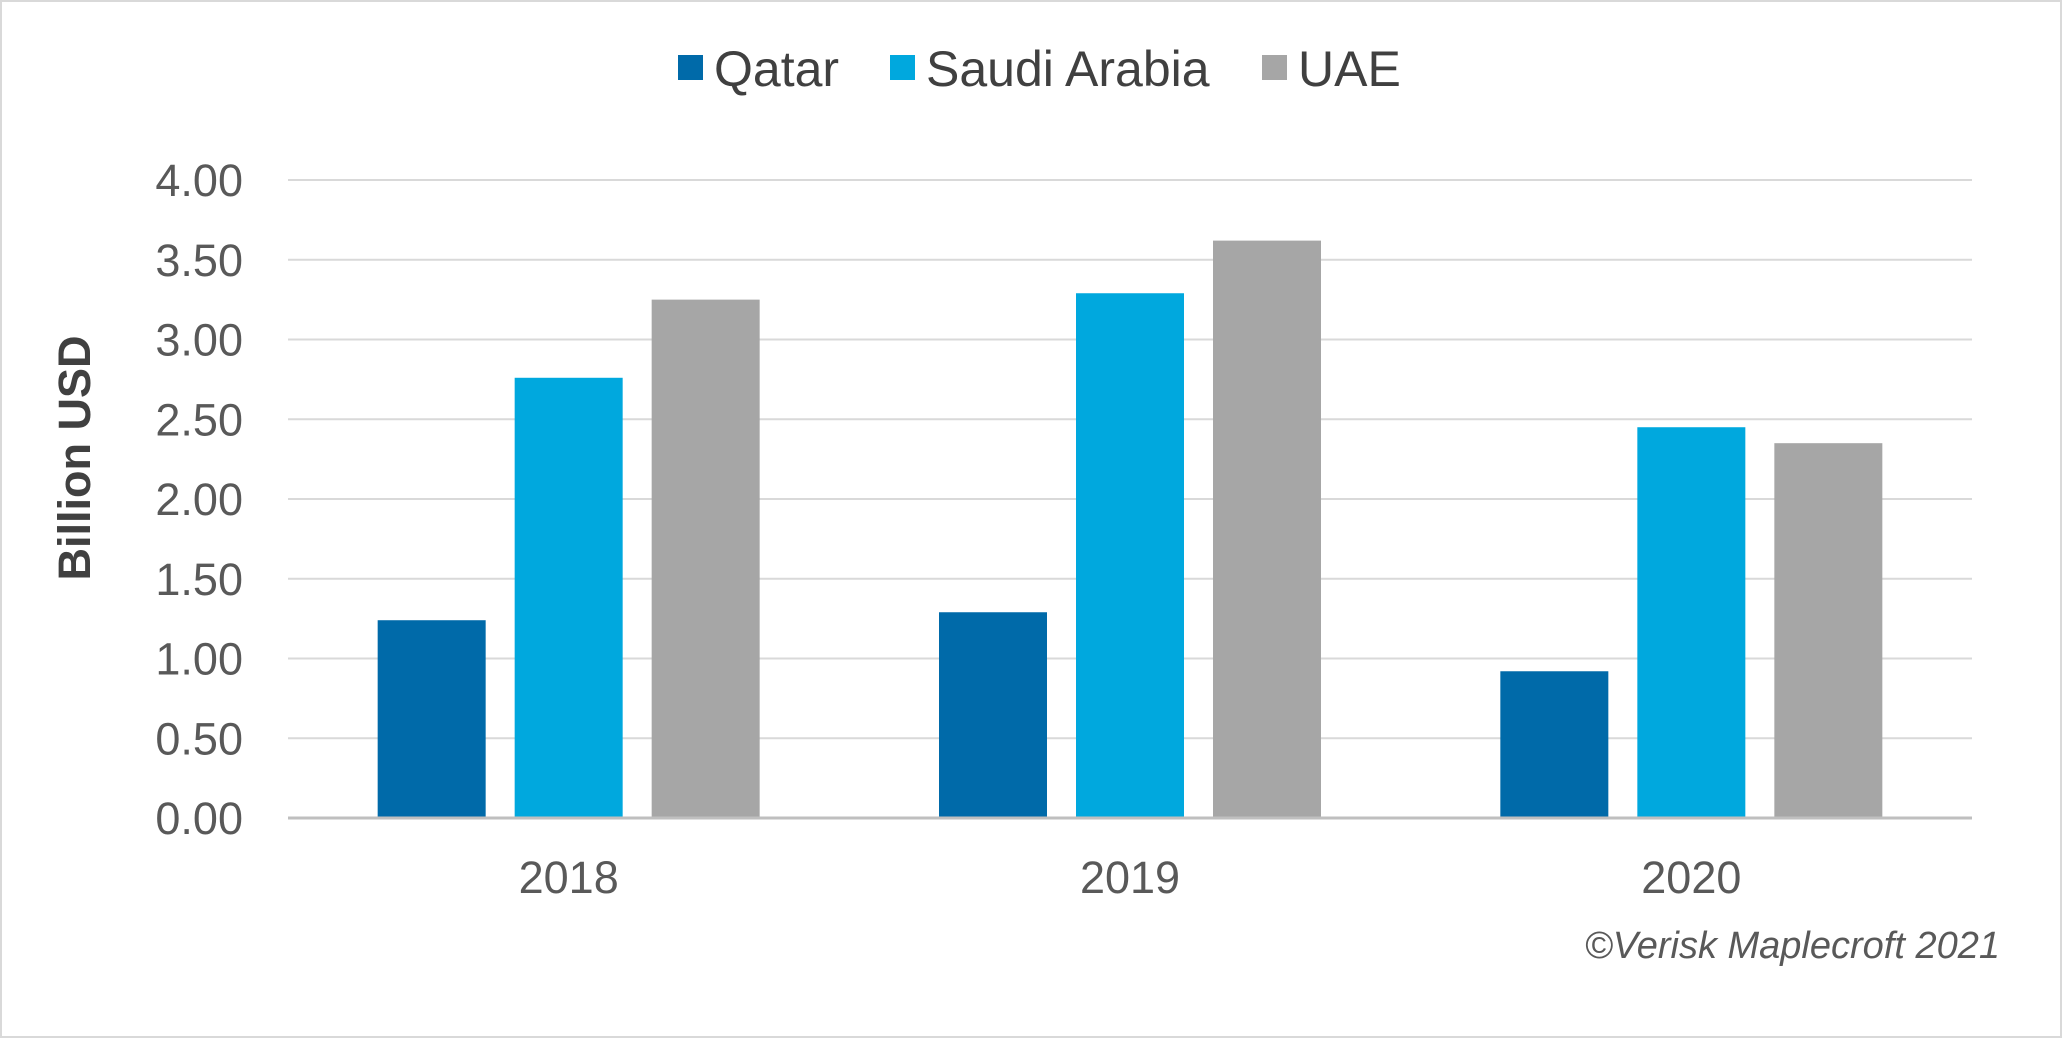  What do you see at coordinates (199, 818) in the screenshot?
I see `y-tick-label: 0.00` at bounding box center [199, 818].